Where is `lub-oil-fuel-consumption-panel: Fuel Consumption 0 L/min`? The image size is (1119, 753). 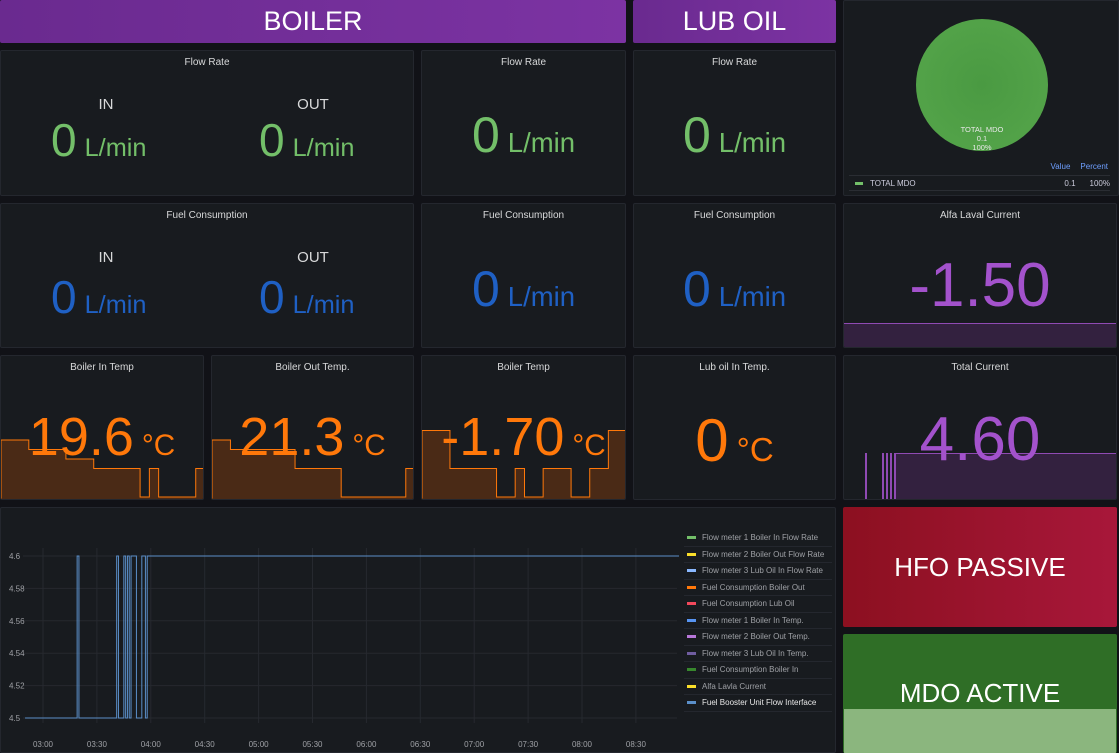
lub-oil-fuel-consumption-panel: Fuel Consumption 0 L/min is located at coordinates (734, 275).